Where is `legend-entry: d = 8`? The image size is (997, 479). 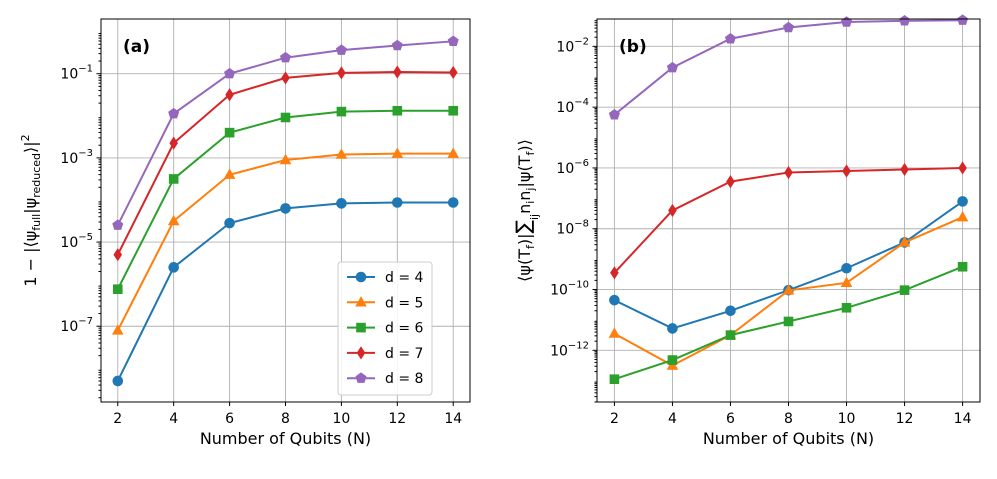 legend-entry: d = 8 is located at coordinates (385, 379).